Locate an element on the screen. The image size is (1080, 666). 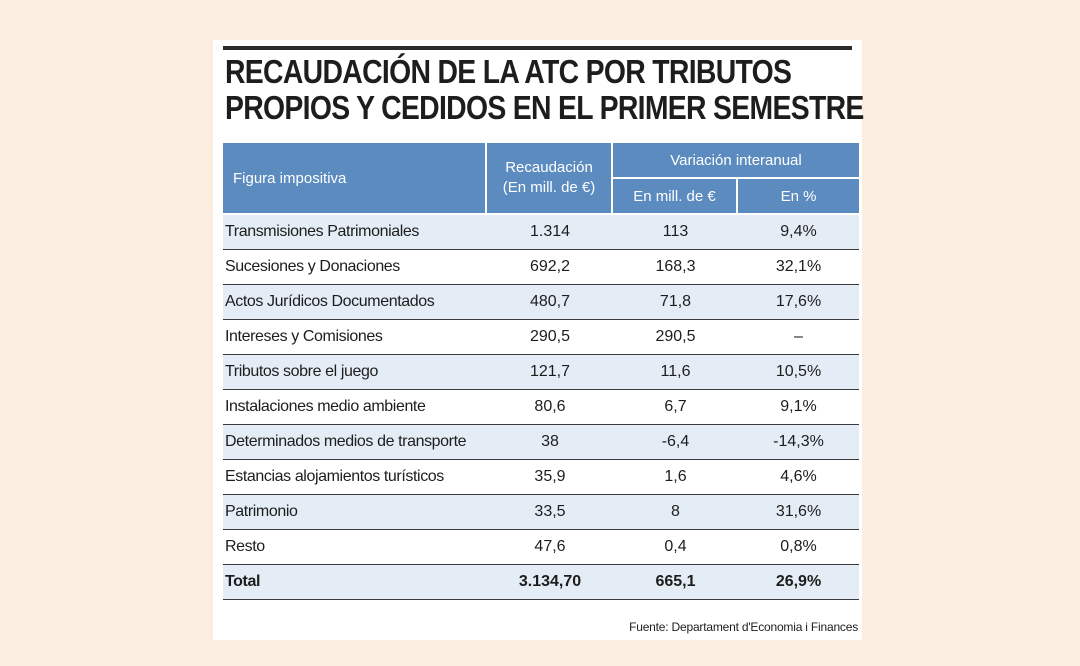
cell-var-mill: 8 is located at coordinates (675, 512).